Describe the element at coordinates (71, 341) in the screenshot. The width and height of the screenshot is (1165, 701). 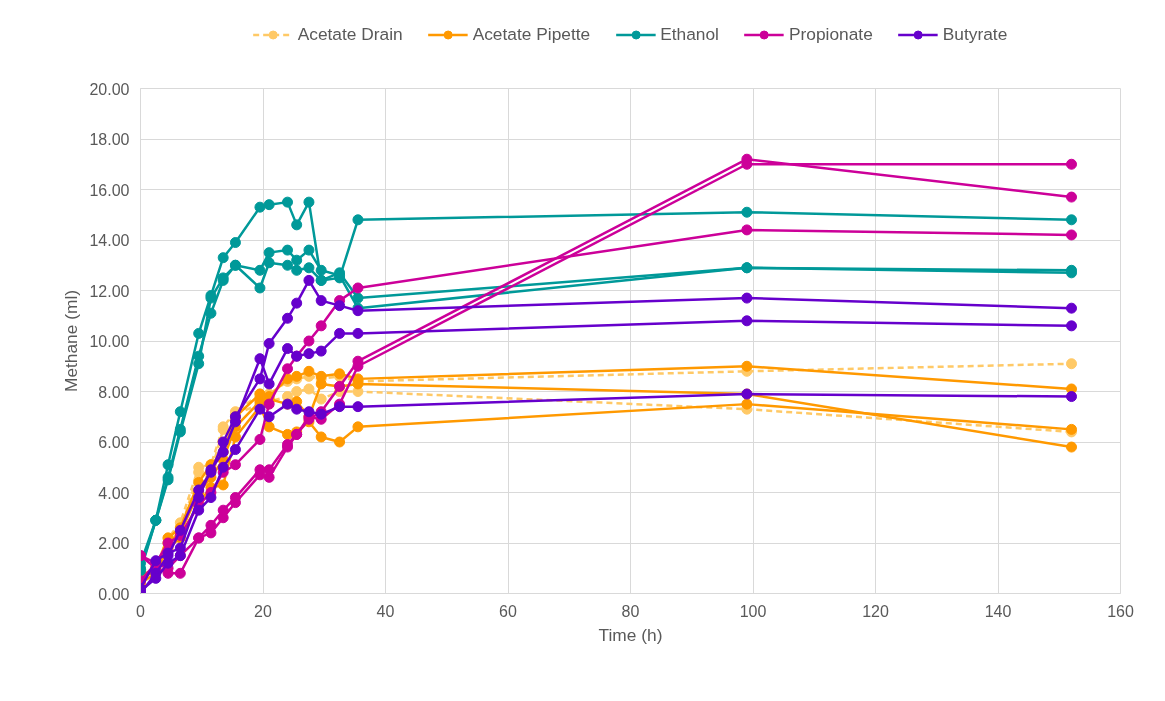
I see `y-axis-title: Methane (ml)` at that location.